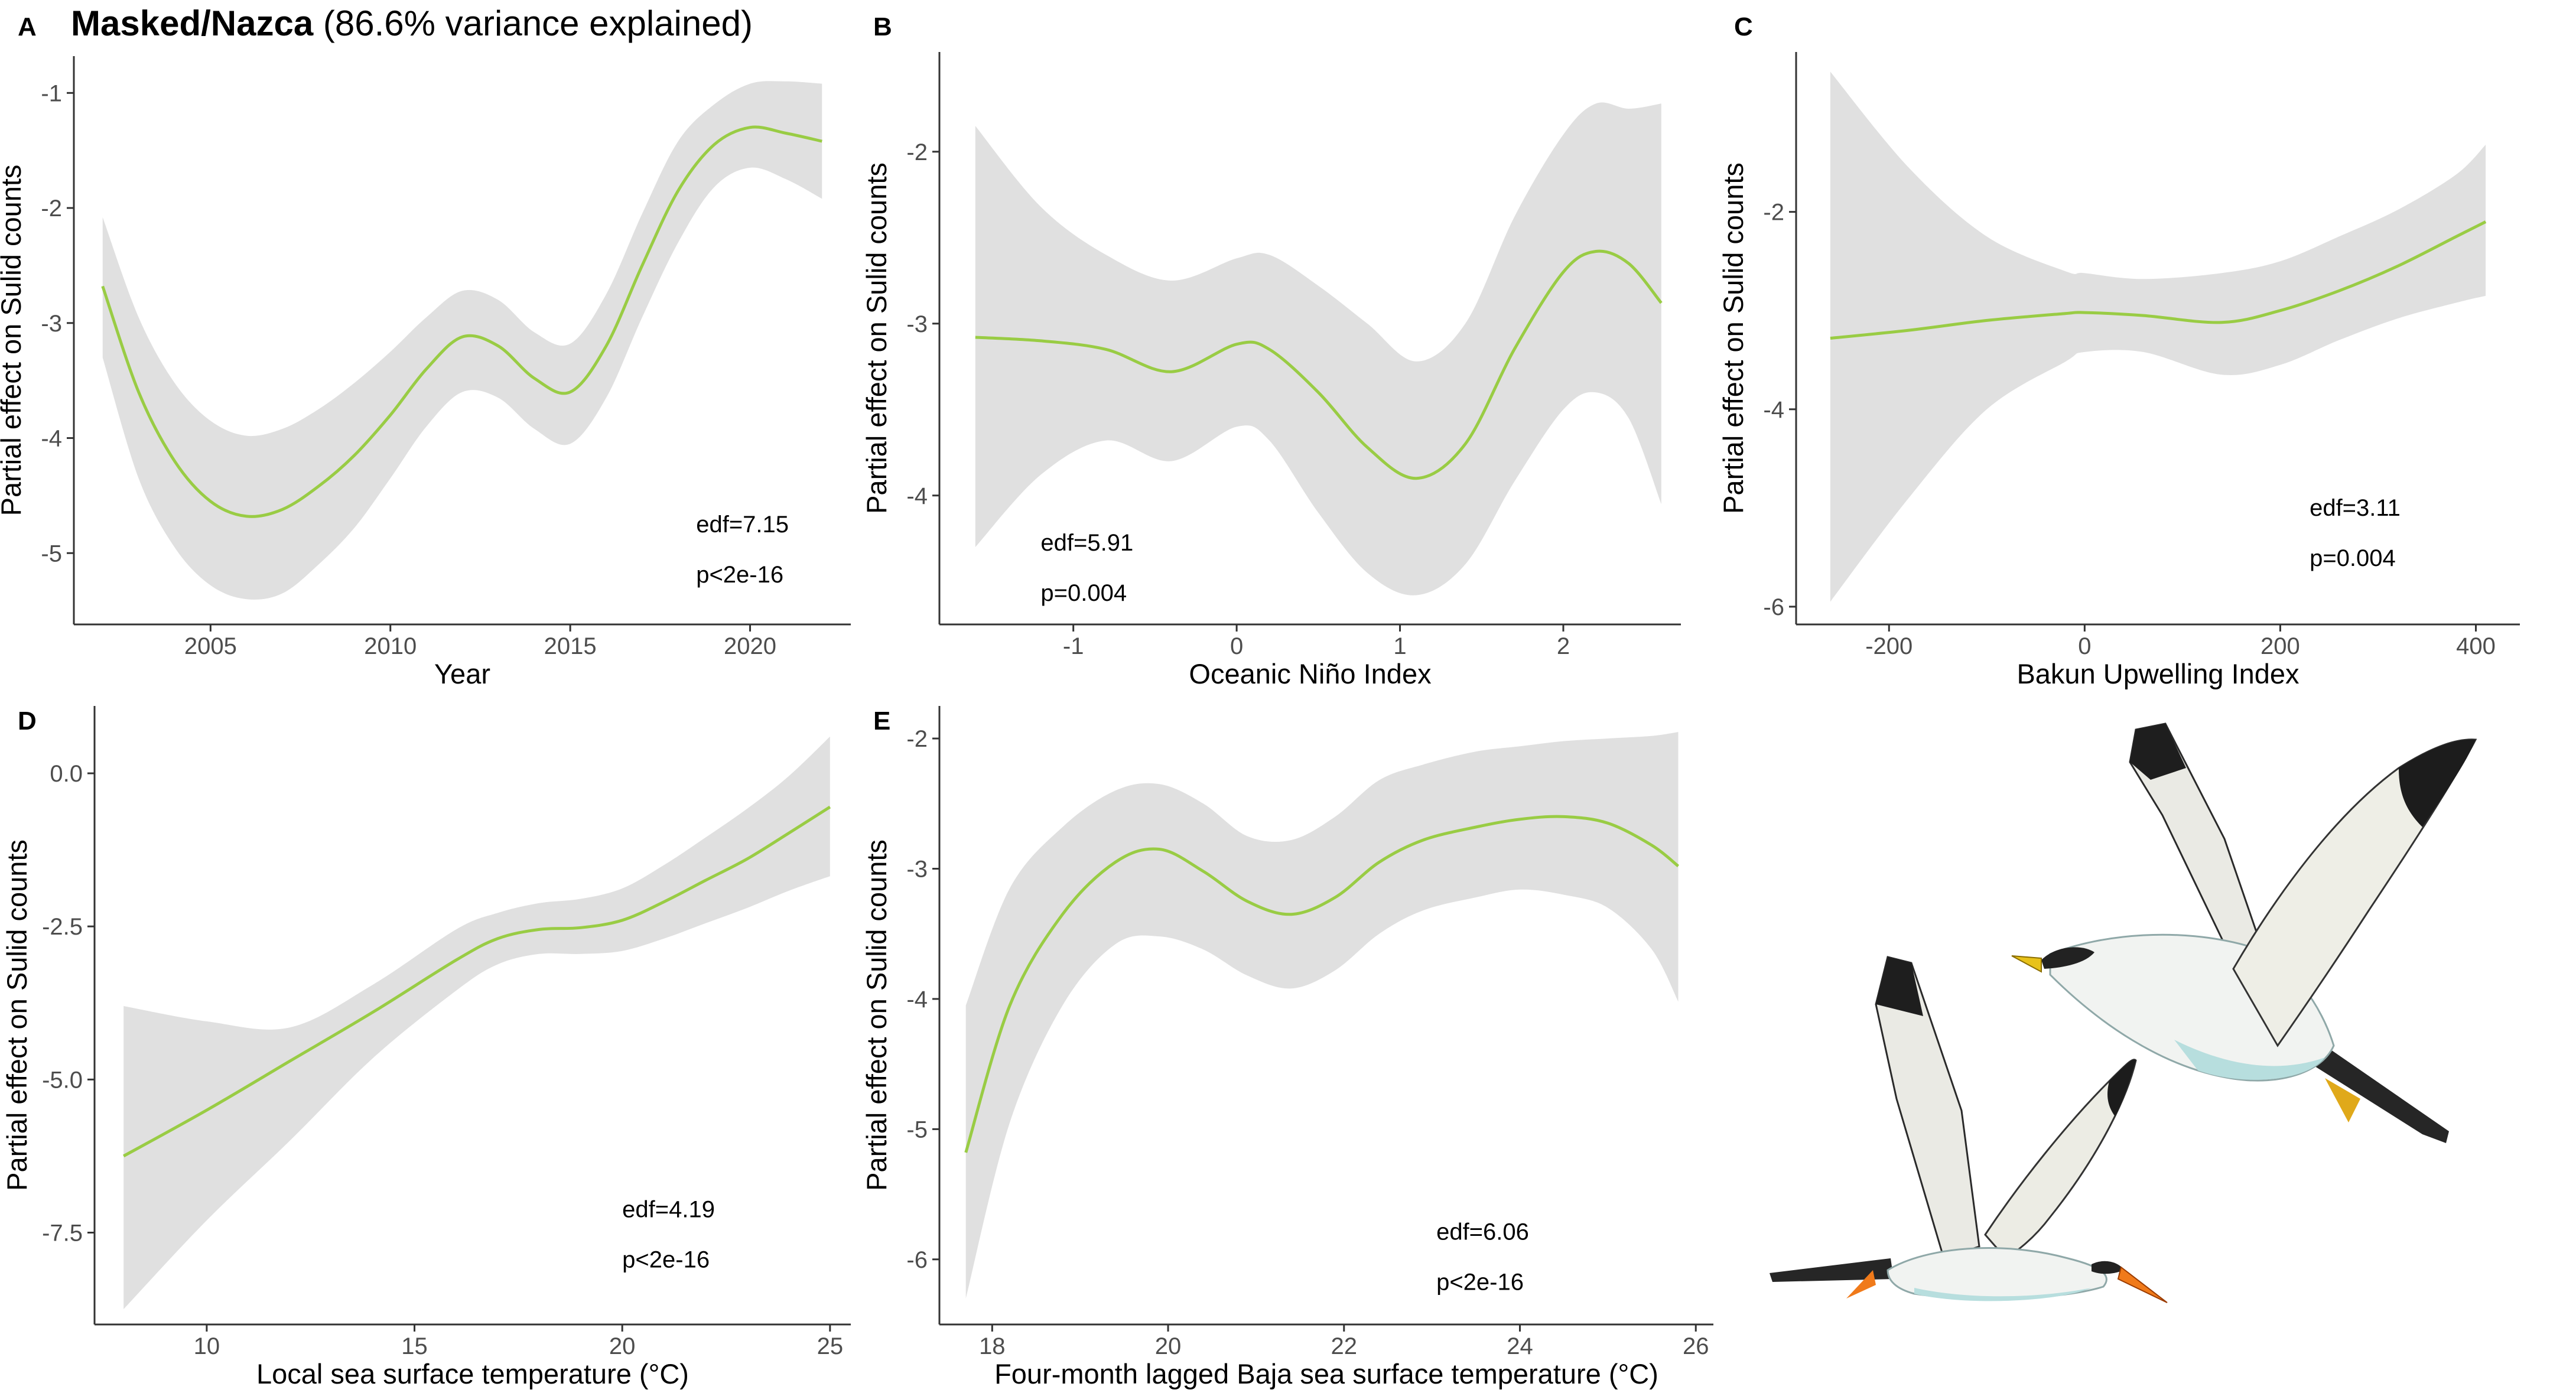 This screenshot has width=2576, height=1393. I want to click on bird-upper-back-wing-tip, so click(2158, 752).